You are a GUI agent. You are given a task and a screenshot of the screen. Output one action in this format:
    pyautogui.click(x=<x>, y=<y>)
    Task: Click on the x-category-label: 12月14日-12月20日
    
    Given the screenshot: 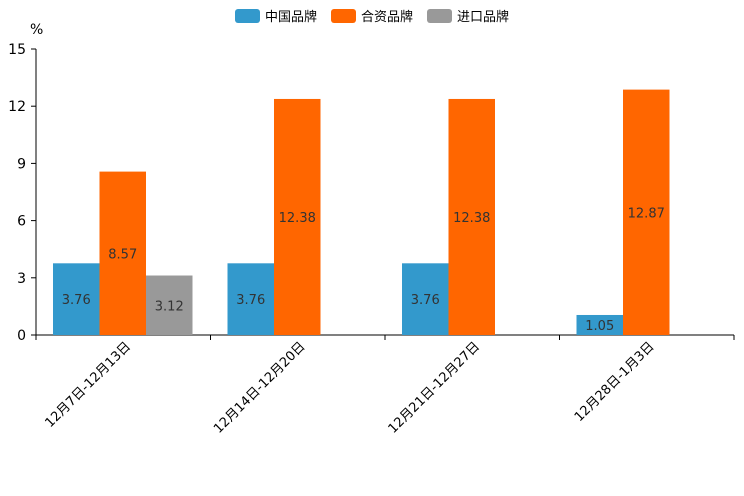 What is the action you would take?
    pyautogui.click(x=259, y=387)
    